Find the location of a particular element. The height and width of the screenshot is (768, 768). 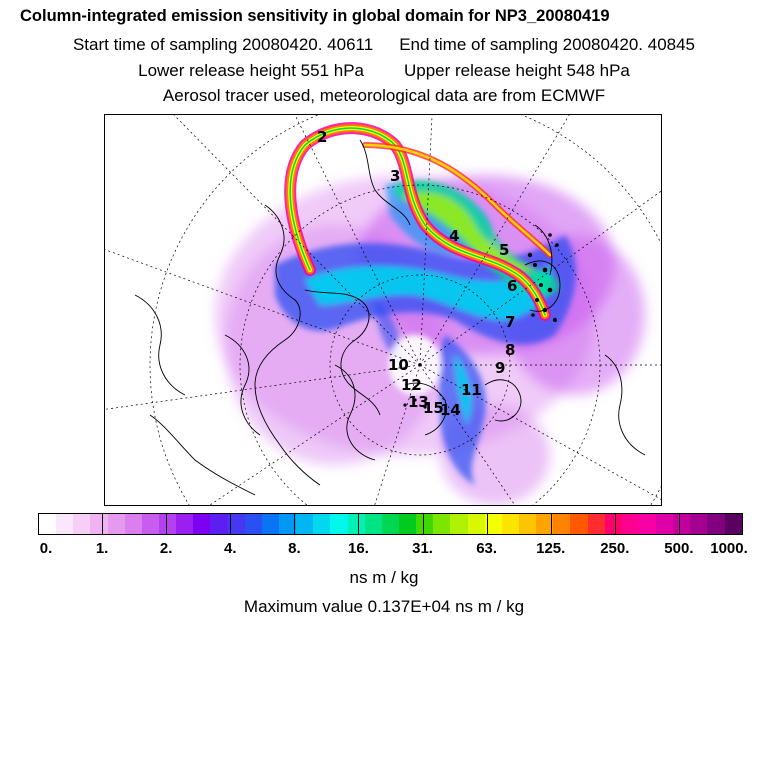

upper-release-text: Upper release height 548 hPa is located at coordinates (517, 70).